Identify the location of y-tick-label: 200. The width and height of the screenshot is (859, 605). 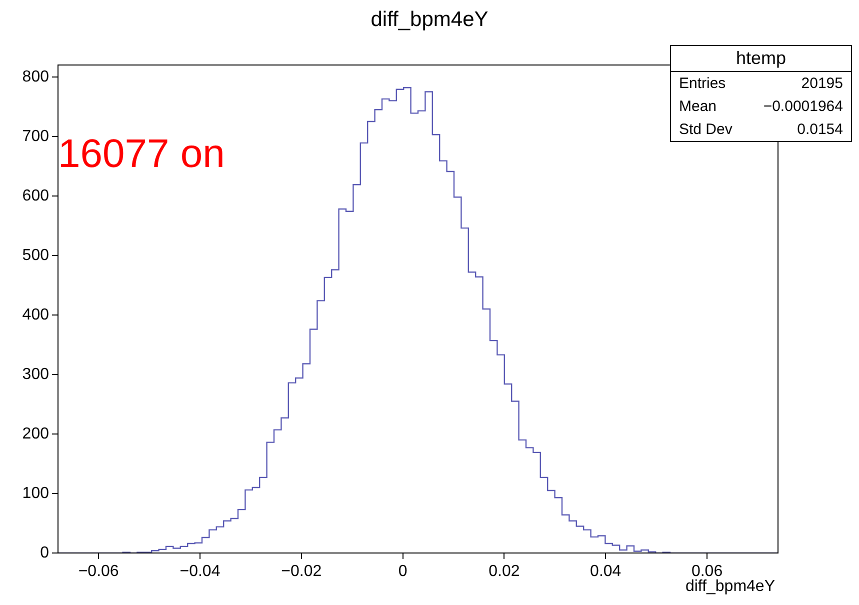
(36, 433).